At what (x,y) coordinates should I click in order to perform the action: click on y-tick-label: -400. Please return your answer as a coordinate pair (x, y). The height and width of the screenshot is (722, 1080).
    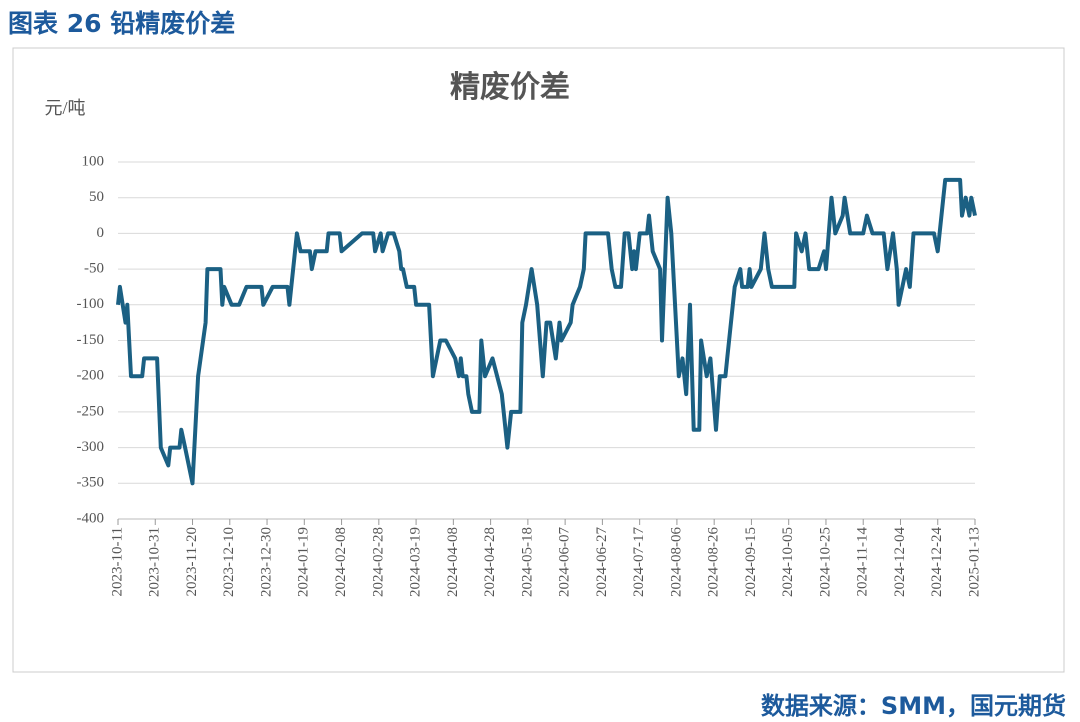
    Looking at the image, I should click on (91, 518).